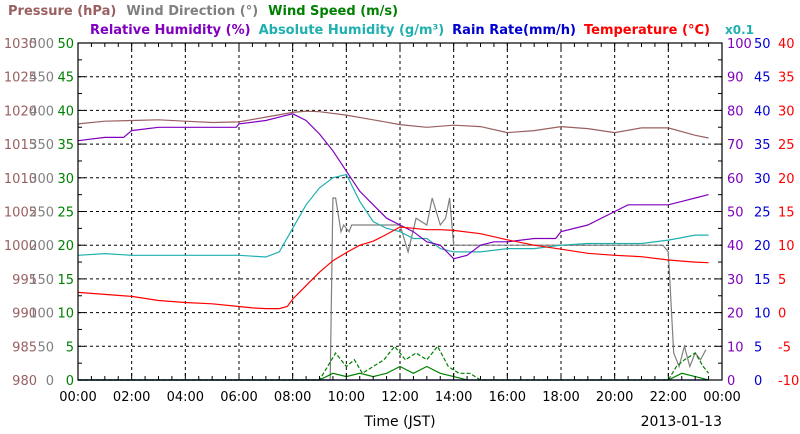 This screenshot has height=434, width=800. I want to click on y-tick-label-humidity: 0, so click(731, 381).